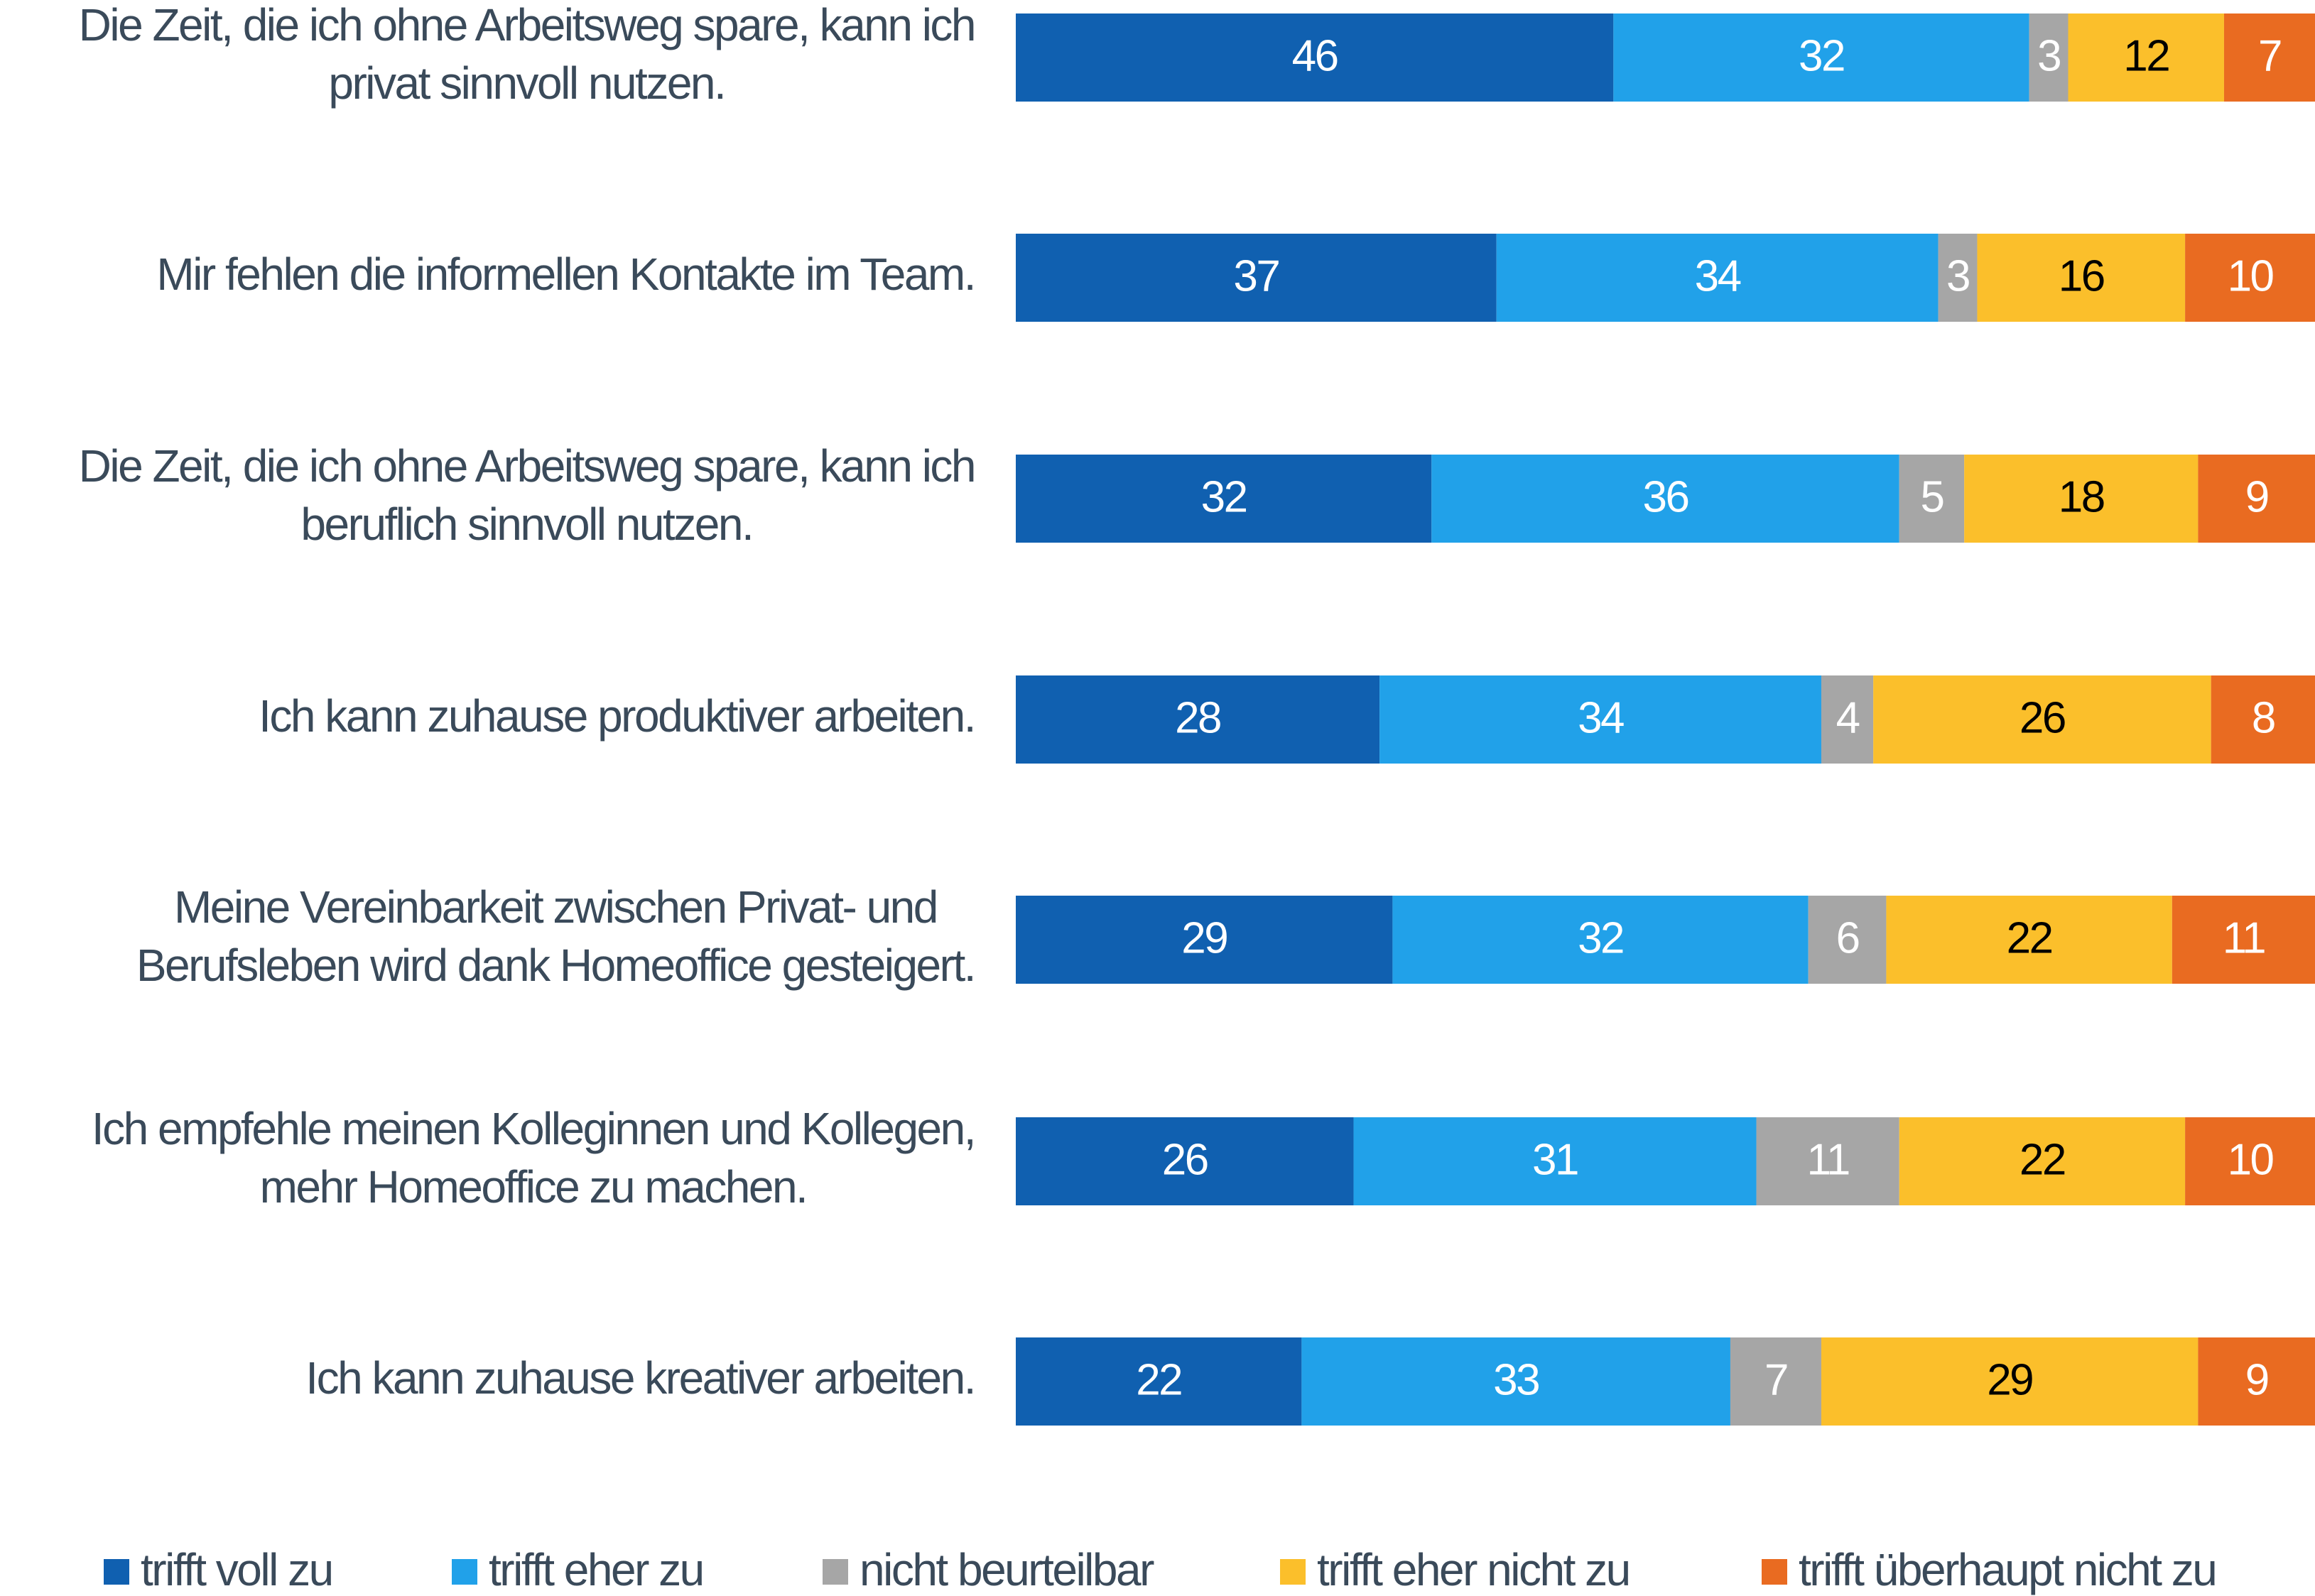  I want to click on value-label: 8, so click(2263, 717).